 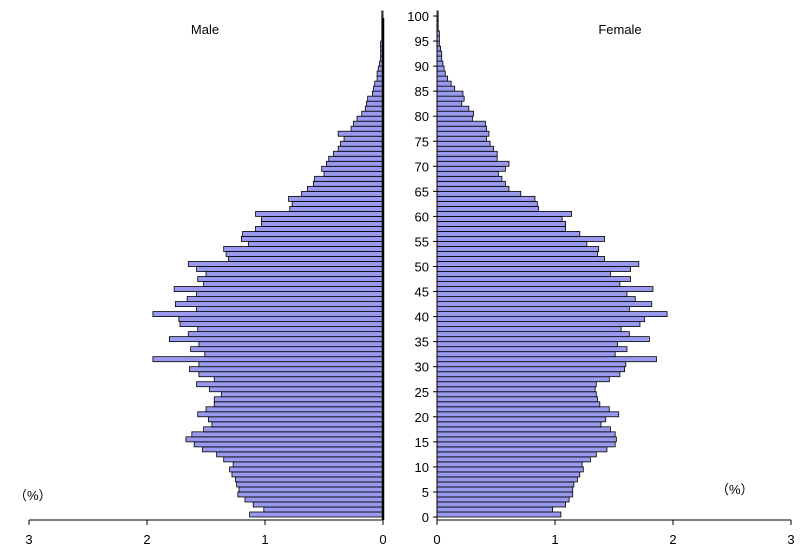 I want to click on age-tick-label-45: 45, so click(x=422, y=292).